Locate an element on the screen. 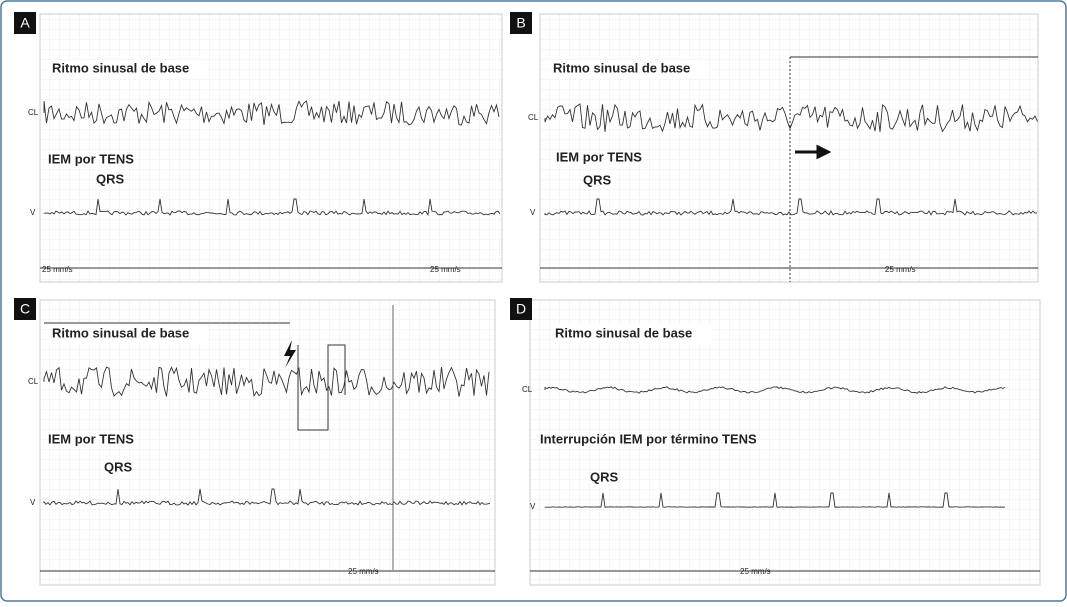 The height and width of the screenshot is (607, 1067). shock-artifact is located at coordinates (321, 387).